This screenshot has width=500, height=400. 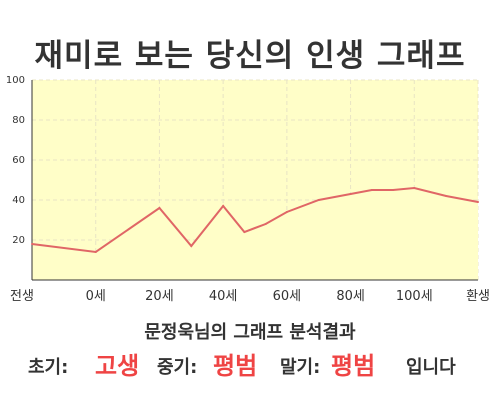 What do you see at coordinates (287, 296) in the screenshot?
I see `x-tick-label: 60세` at bounding box center [287, 296].